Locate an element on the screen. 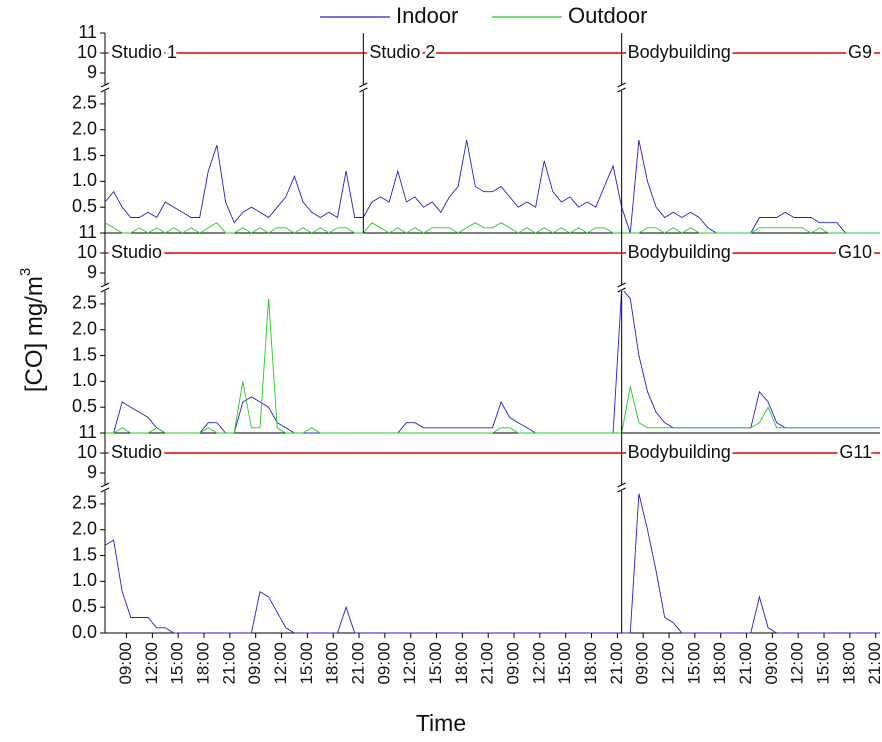  group-label: G9 is located at coordinates (860, 52).